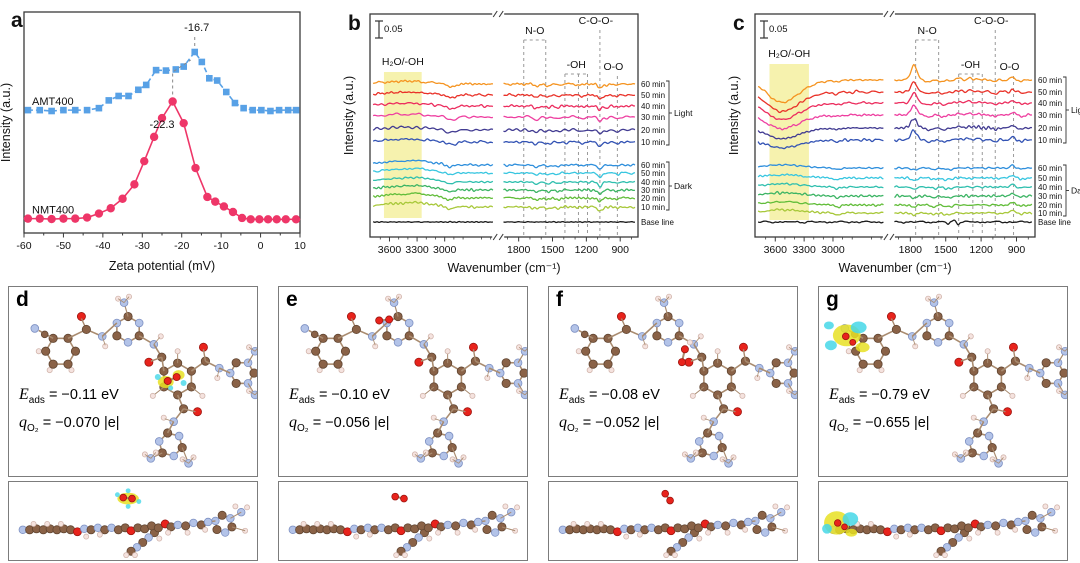 The width and height of the screenshot is (1080, 563). I want to click on curve-baseline, so click(503, 222).